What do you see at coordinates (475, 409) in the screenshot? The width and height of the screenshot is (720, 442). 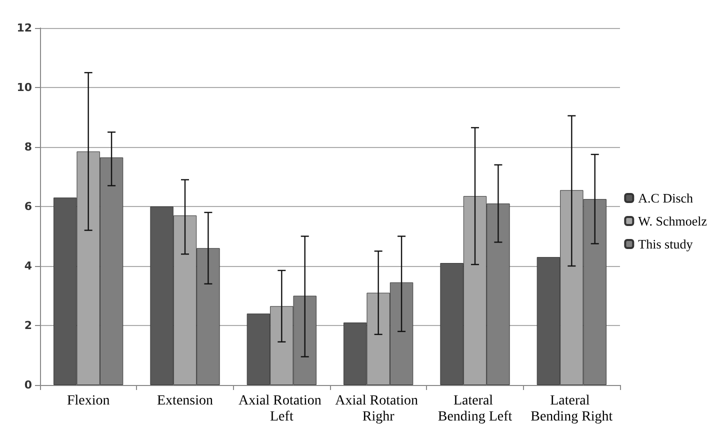 I see `x-tick-label: Lateral Bending Left` at bounding box center [475, 409].